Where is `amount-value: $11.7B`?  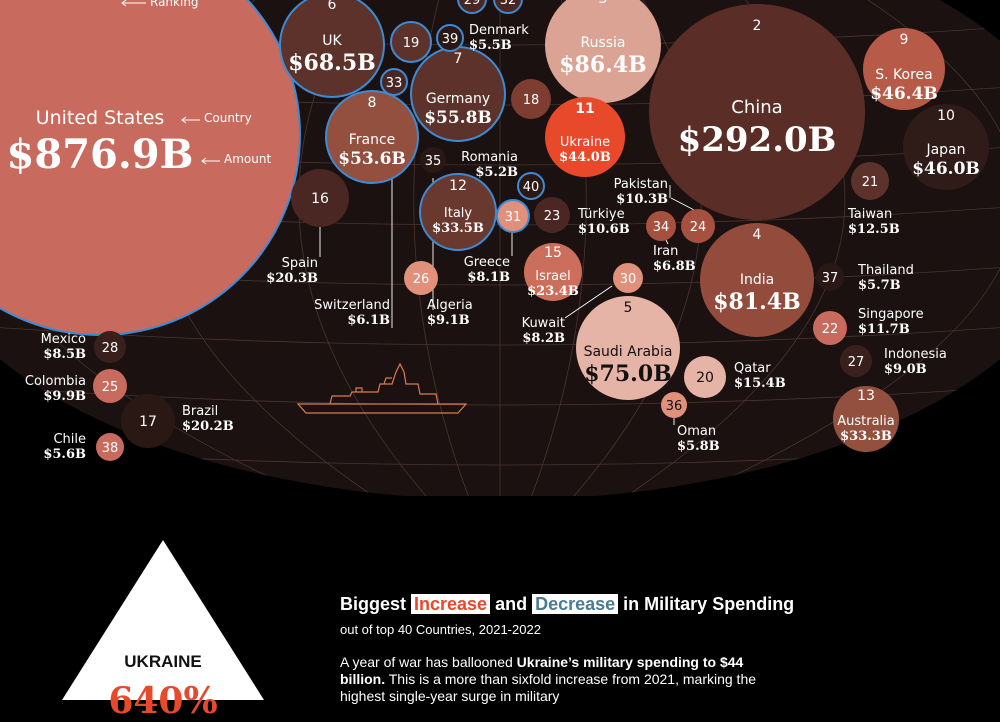
amount-value: $11.7B is located at coordinates (884, 329).